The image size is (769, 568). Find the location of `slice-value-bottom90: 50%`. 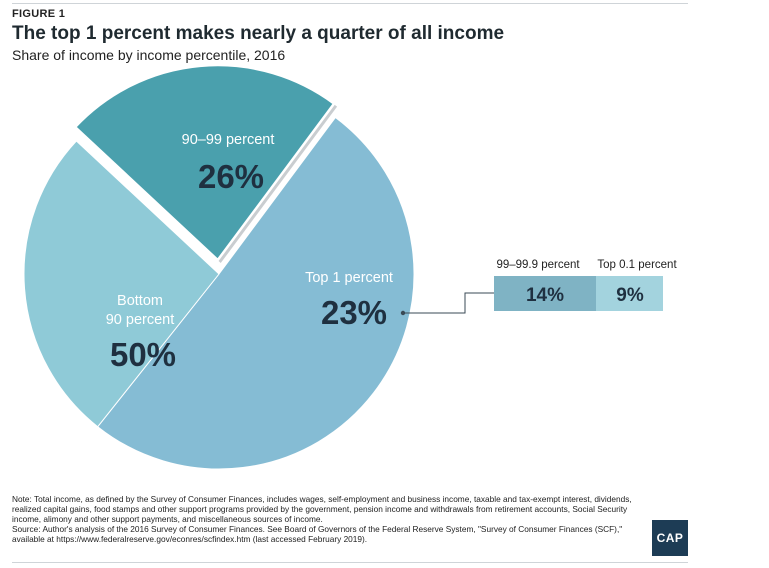

slice-value-bottom90: 50% is located at coordinates (143, 354).